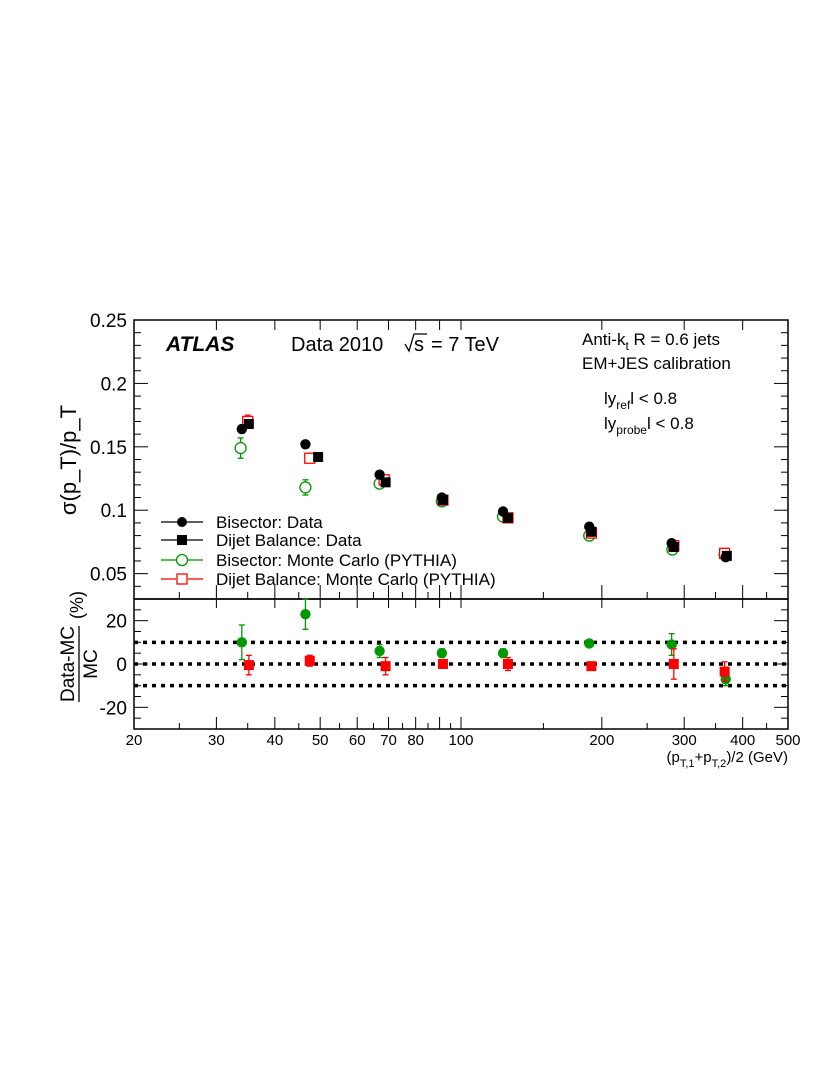  What do you see at coordinates (134, 740) in the screenshot?
I see `x-tick-label: 20` at bounding box center [134, 740].